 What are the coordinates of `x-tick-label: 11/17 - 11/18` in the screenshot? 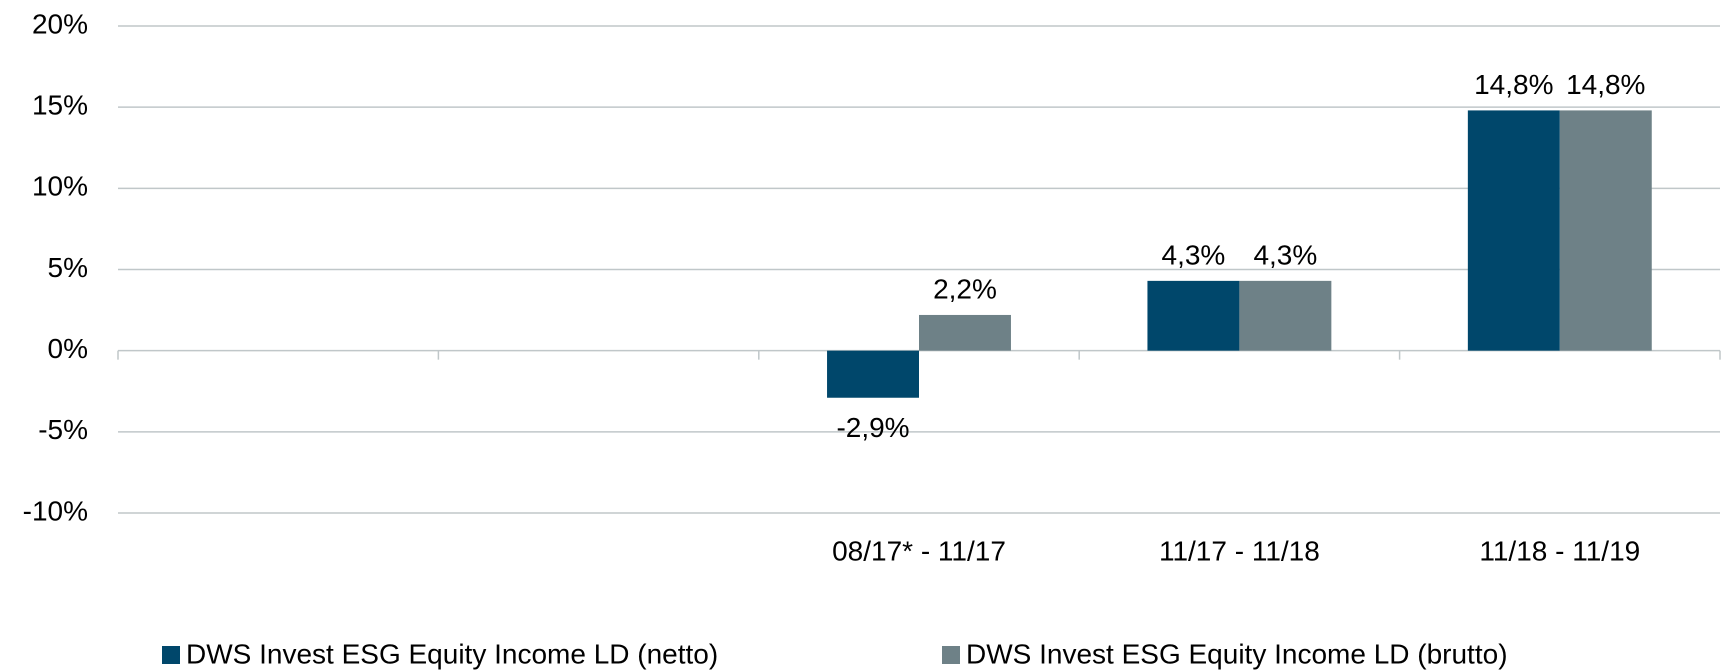 It's located at (1239, 550).